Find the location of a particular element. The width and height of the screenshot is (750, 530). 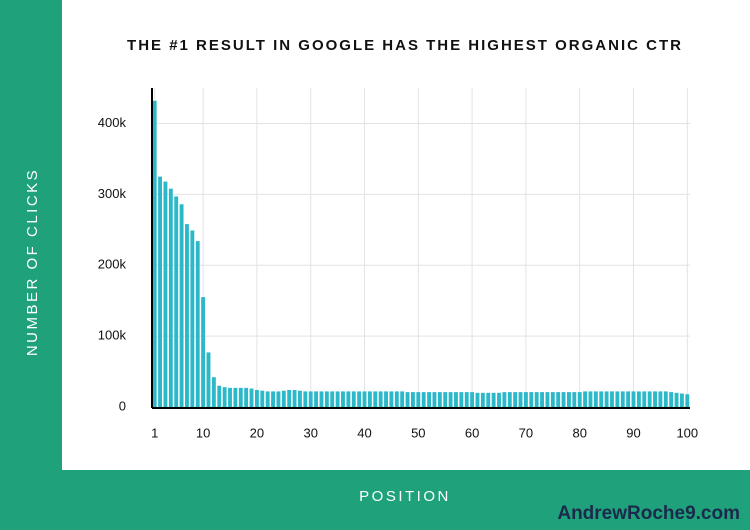

y-axis-label: NUMBER OF CLICKS is located at coordinates (32, 262).